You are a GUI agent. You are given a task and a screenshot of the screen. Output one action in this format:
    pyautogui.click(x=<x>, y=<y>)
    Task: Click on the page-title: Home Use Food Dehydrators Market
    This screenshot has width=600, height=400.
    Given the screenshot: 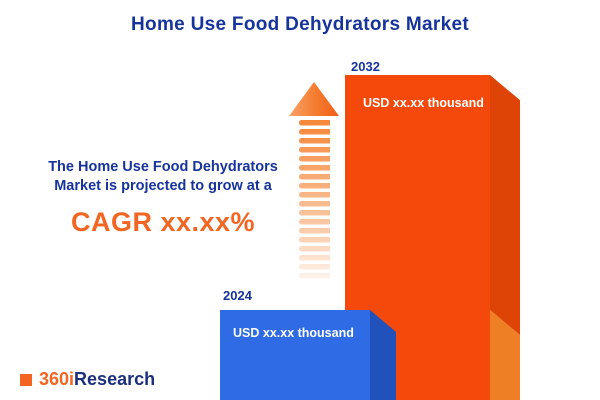 What is the action you would take?
    pyautogui.click(x=300, y=24)
    